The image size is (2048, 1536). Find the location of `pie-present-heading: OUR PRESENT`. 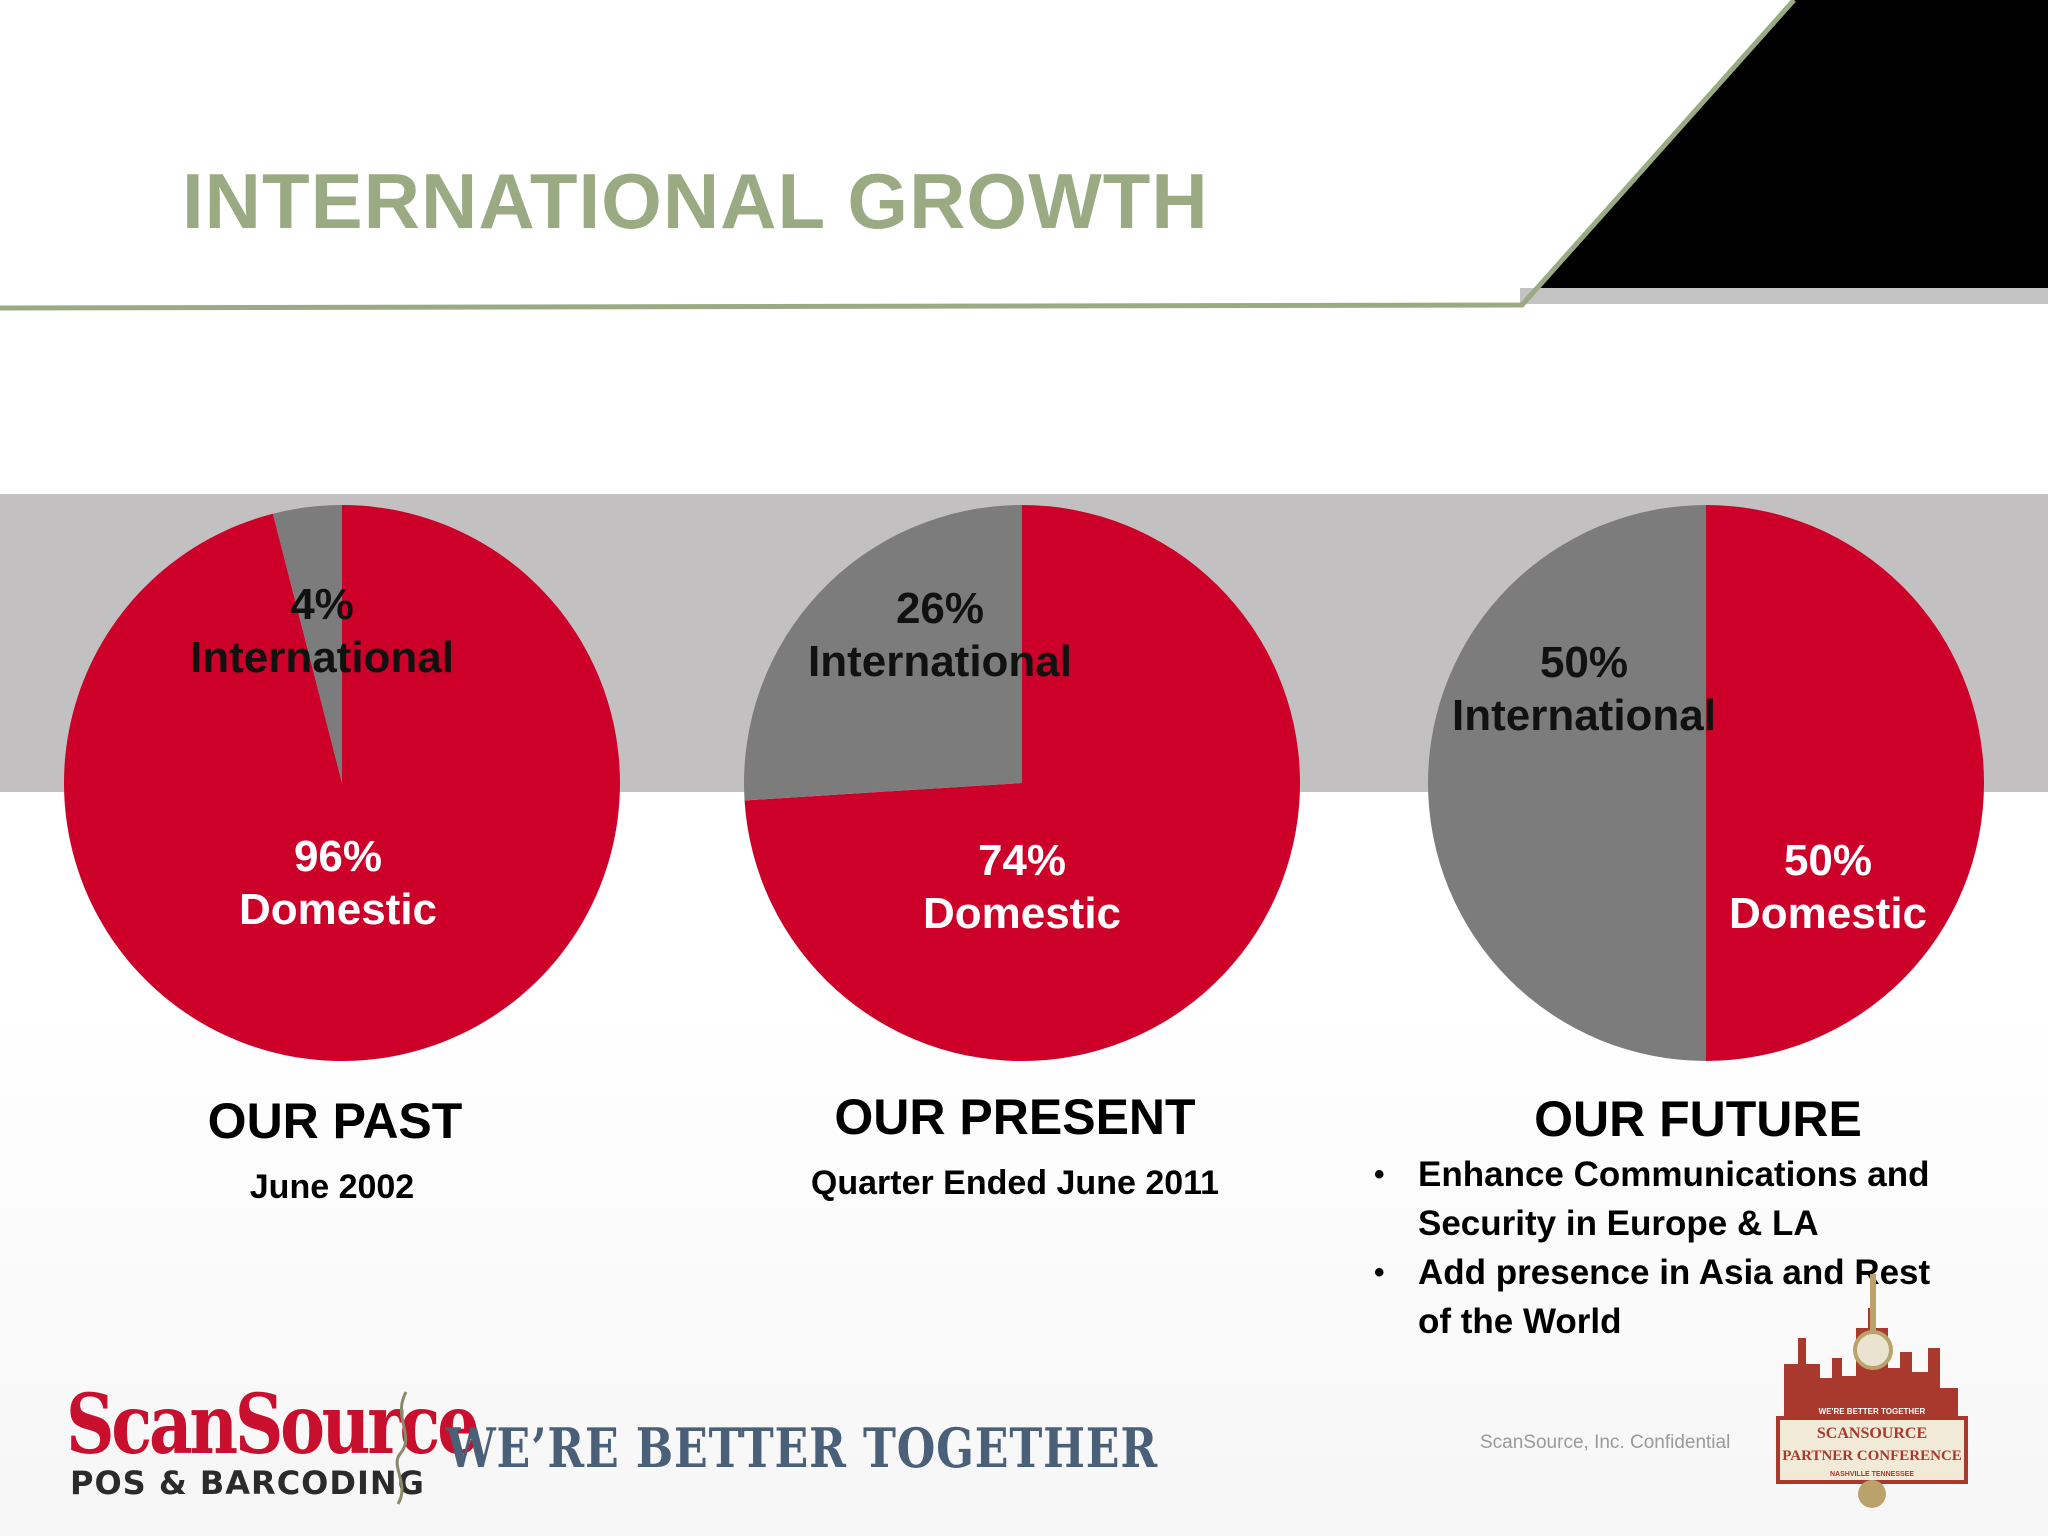

pie-present-heading: OUR PRESENT is located at coordinates (1015, 1117).